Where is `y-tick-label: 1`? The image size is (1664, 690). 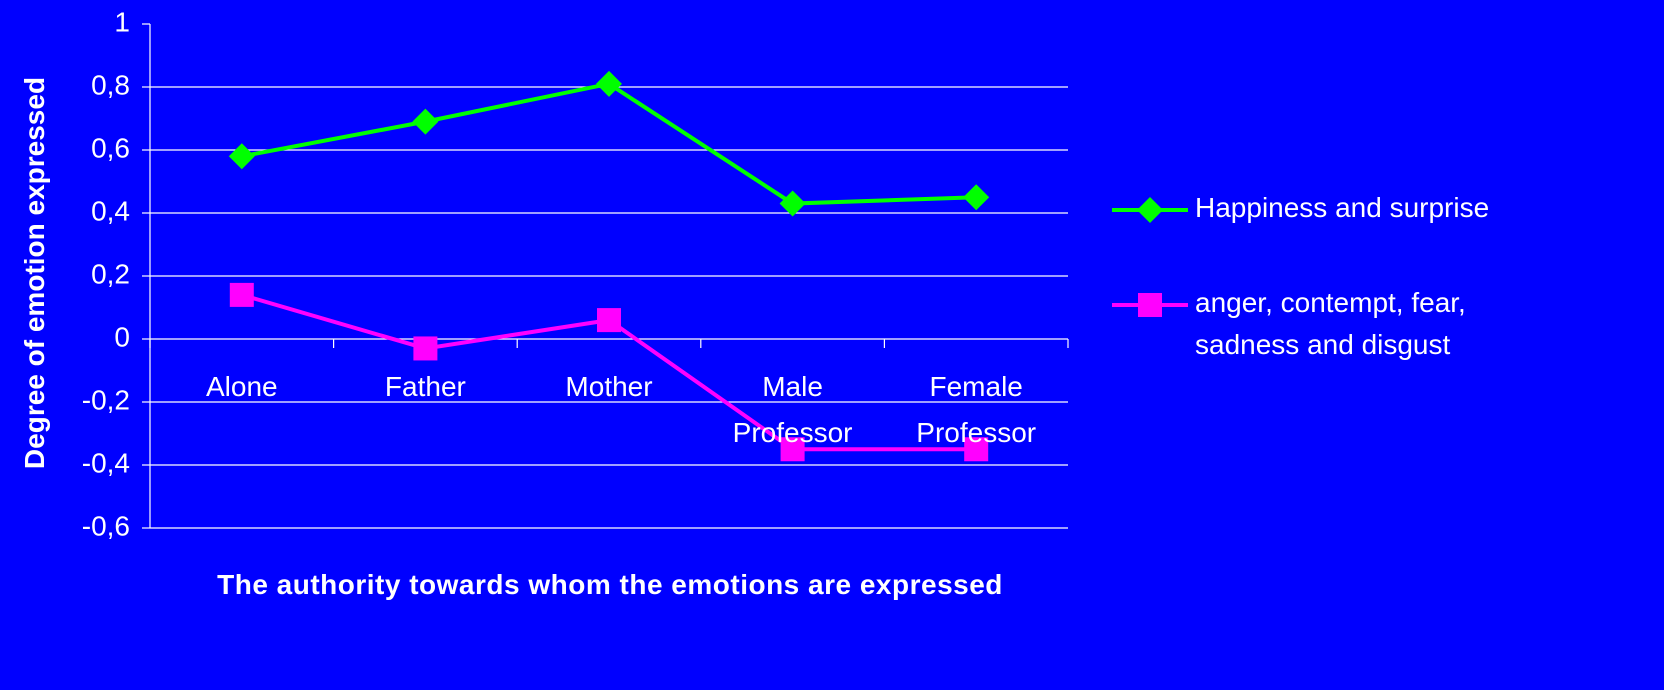 y-tick-label: 1 is located at coordinates (122, 21).